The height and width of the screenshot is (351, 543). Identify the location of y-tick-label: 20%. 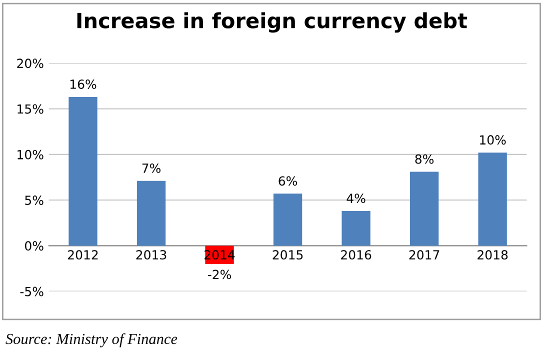
(30, 63).